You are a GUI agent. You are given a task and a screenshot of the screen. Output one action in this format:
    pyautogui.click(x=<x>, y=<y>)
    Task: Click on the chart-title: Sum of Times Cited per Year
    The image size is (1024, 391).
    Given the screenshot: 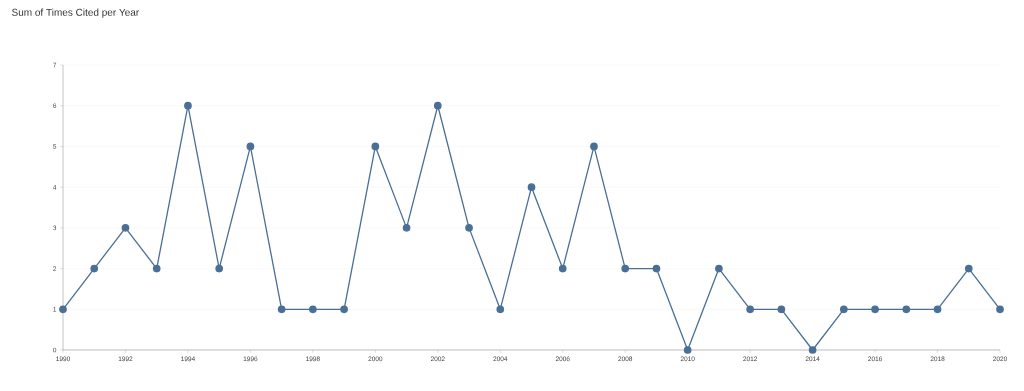 What is the action you would take?
    pyautogui.click(x=75, y=13)
    